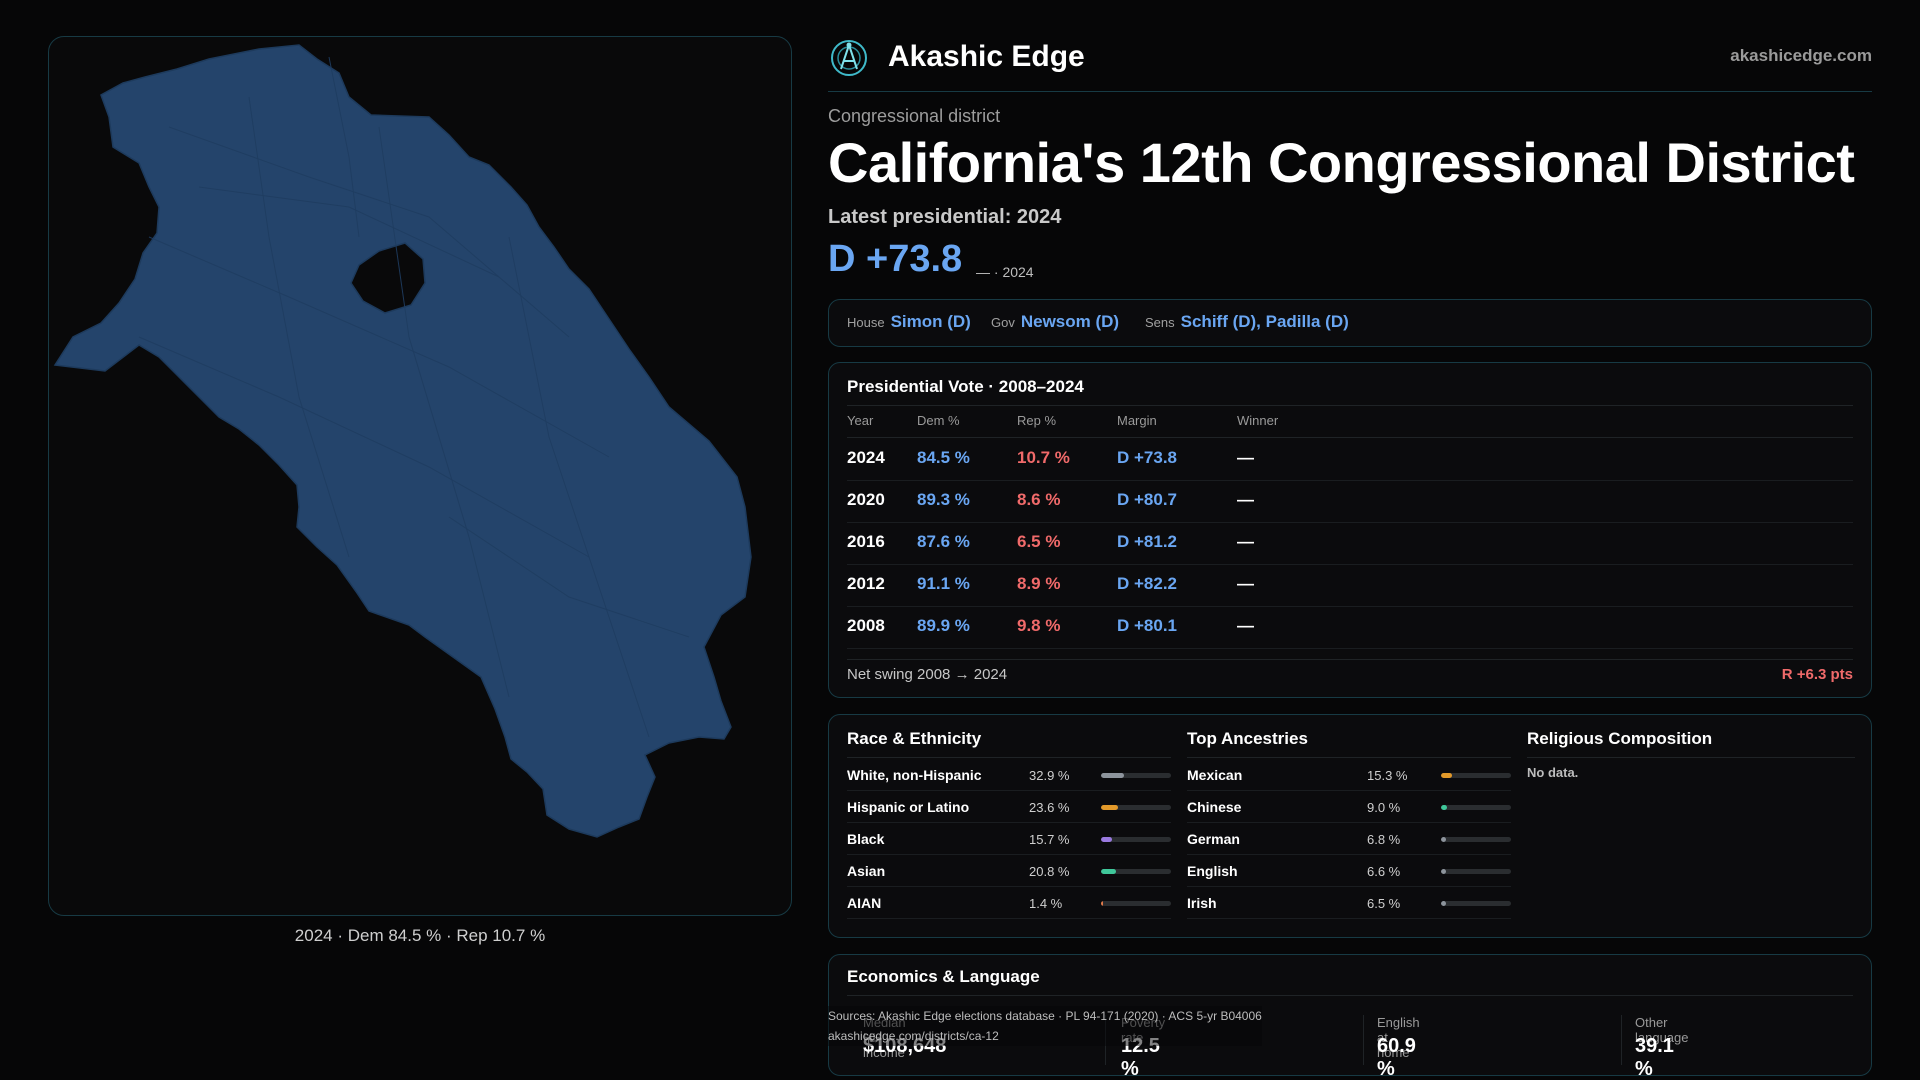 This screenshot has width=1920, height=1080. What do you see at coordinates (1801, 55) in the screenshot?
I see `site-link: akashicedge.com` at bounding box center [1801, 55].